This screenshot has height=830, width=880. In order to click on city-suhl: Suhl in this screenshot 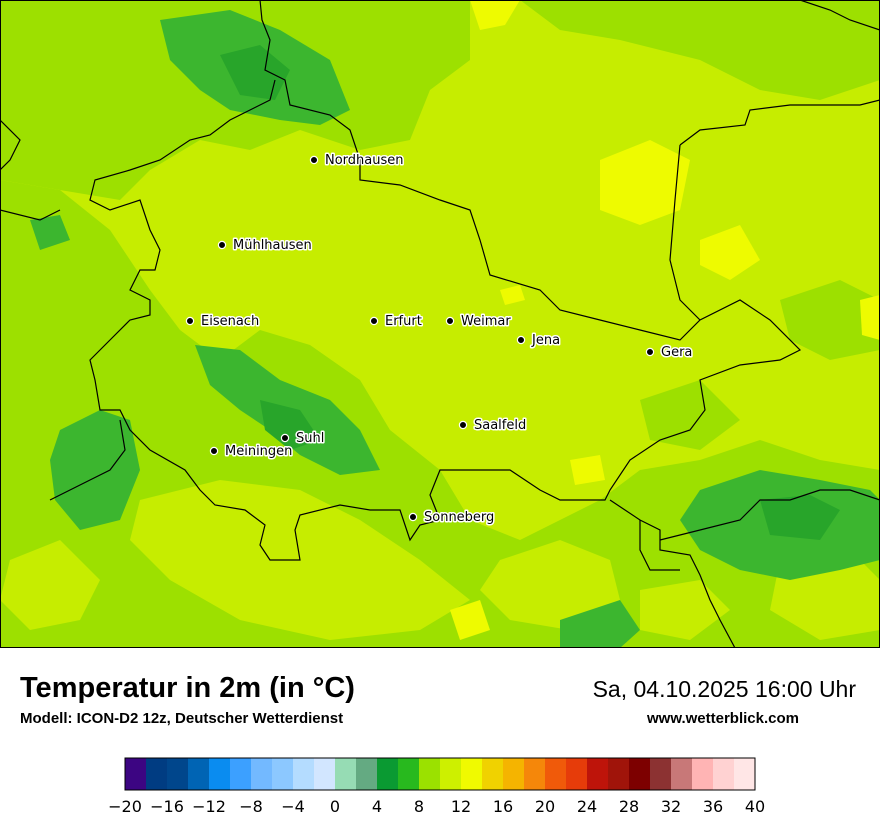, I will do `click(303, 439)`.